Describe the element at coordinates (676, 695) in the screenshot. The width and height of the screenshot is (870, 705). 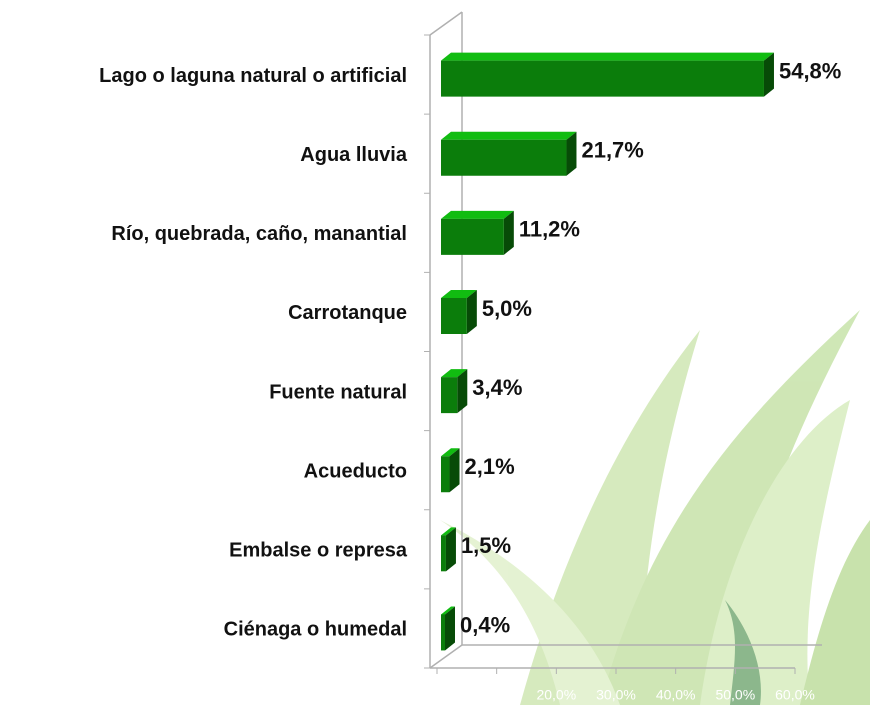
I see `x-tick-label: 40,0%` at that location.